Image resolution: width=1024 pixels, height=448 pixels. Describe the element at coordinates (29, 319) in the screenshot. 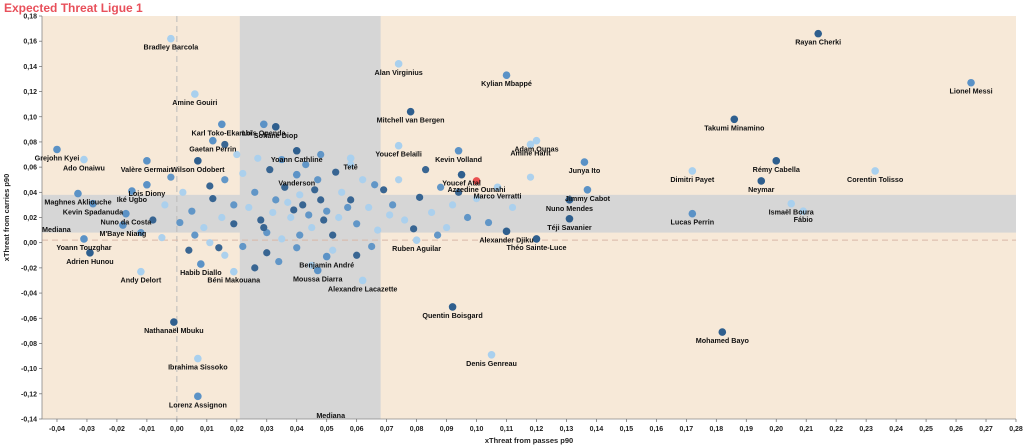

I see `y-tick-label: -0,06` at that location.